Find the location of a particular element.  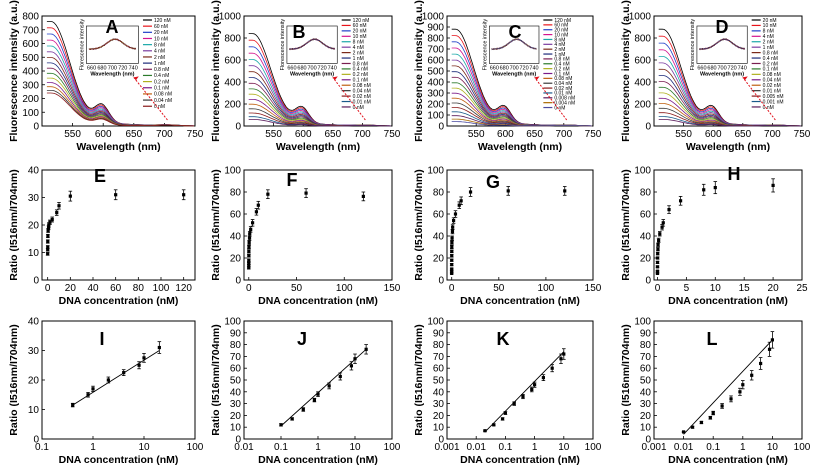

legend-entry: 0.4 nM is located at coordinates (770, 59).